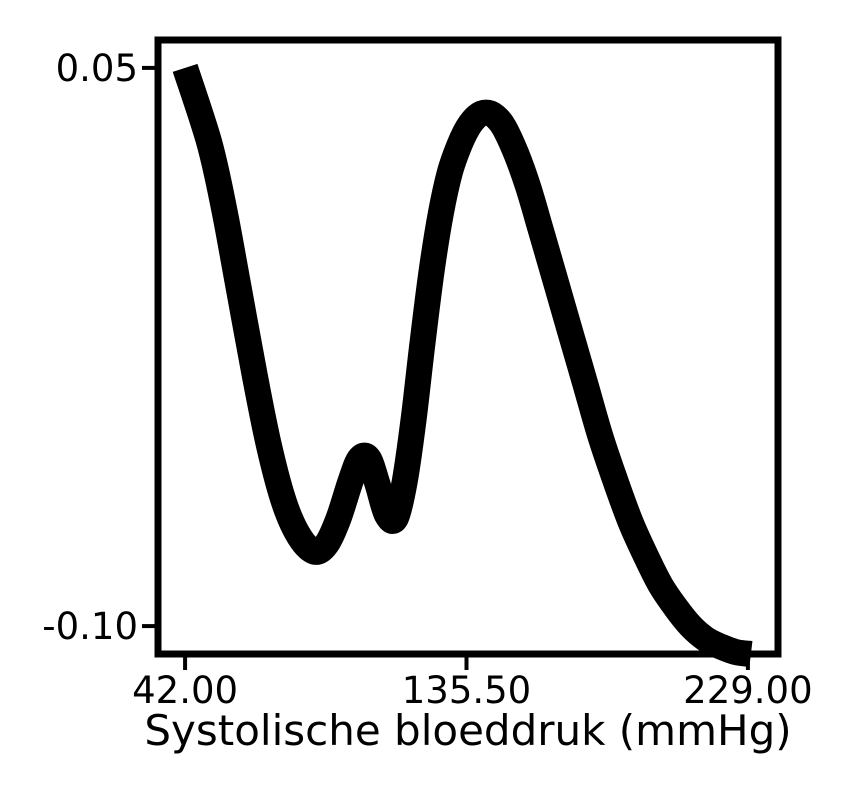  What do you see at coordinates (185, 690) in the screenshot?
I see `x-tick-label: 42.00` at bounding box center [185, 690].